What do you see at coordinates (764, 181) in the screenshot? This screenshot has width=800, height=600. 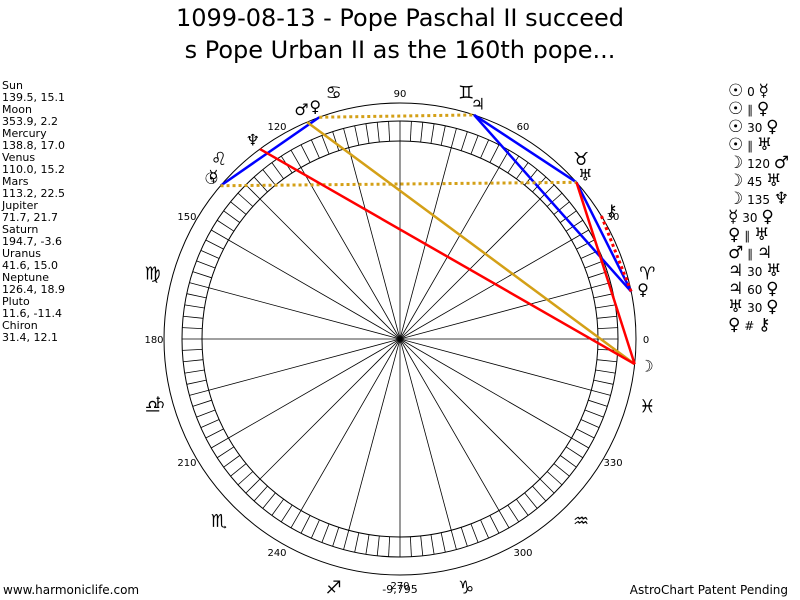 I see `aspect-row: ☽ 45 ♅` at bounding box center [764, 181].